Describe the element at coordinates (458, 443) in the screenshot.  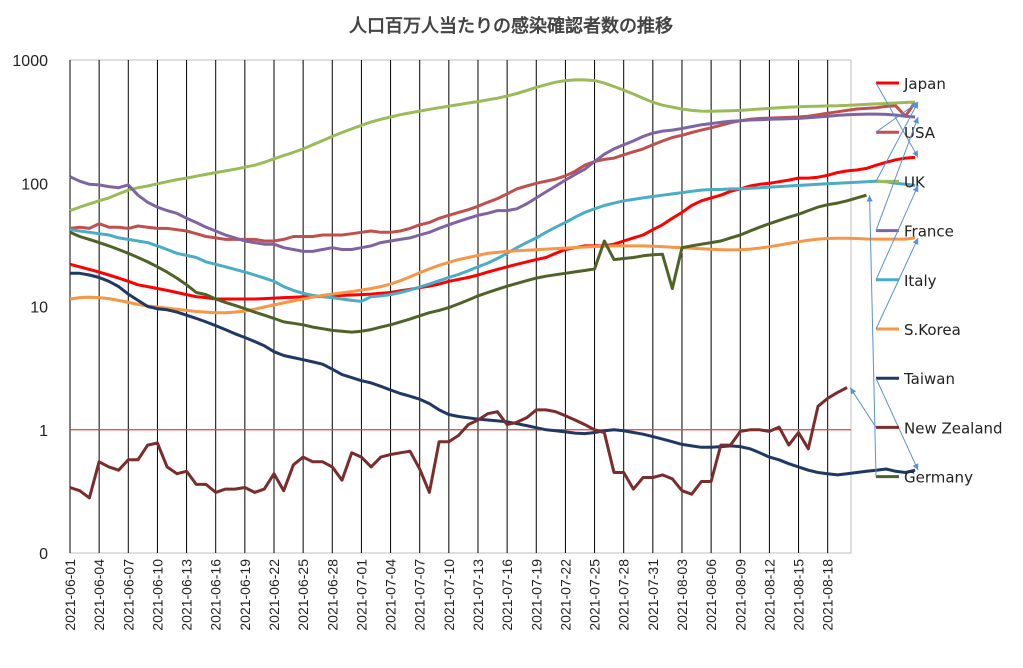
I see `series-line-new-zealand` at that location.